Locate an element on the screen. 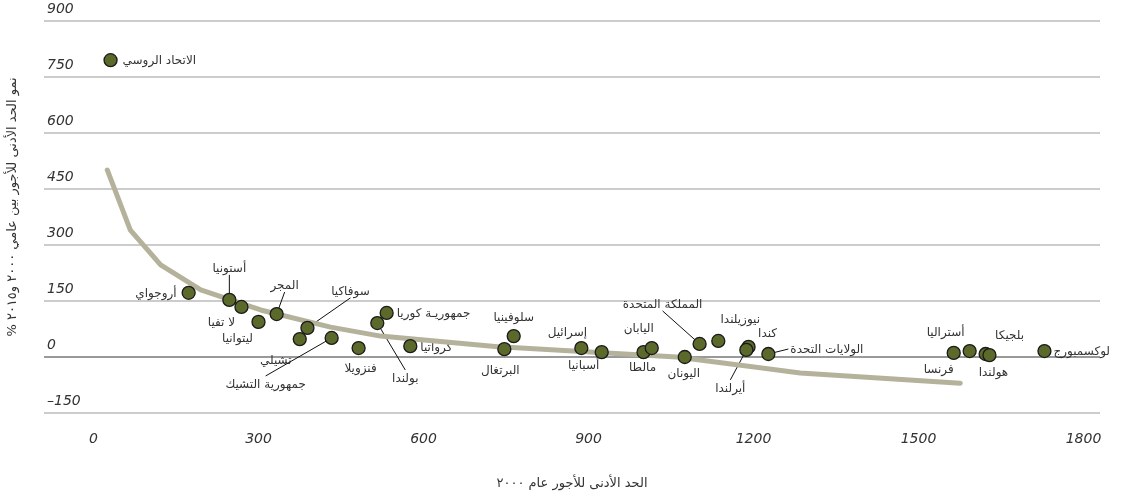 This screenshot has width=1126, height=499. annotation: جمهورية التشيك is located at coordinates (265, 384).